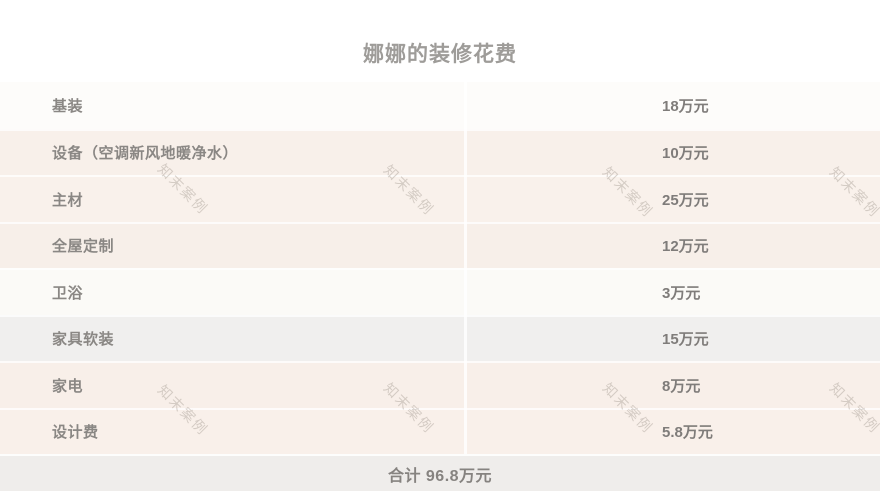  I want to click on row-label: 家具软装, so click(83, 340).